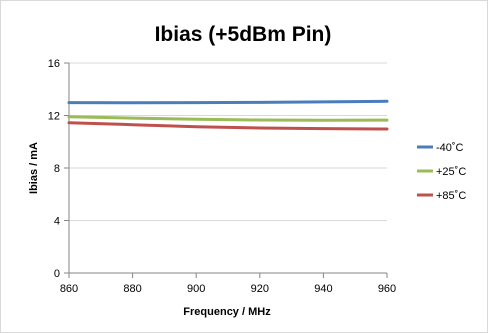 This screenshot has width=488, height=333. What do you see at coordinates (34, 168) in the screenshot?
I see `y-axis-title: Ibias / mA` at bounding box center [34, 168].